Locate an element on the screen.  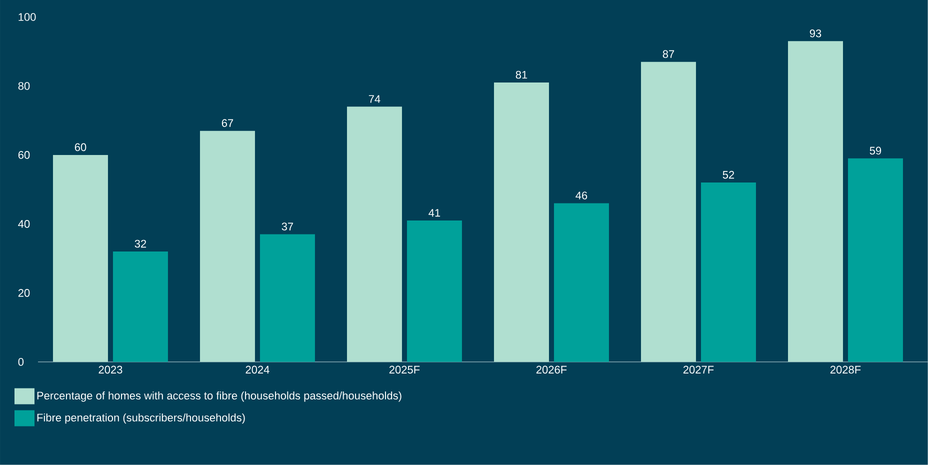
data-label: 52 is located at coordinates (728, 174).